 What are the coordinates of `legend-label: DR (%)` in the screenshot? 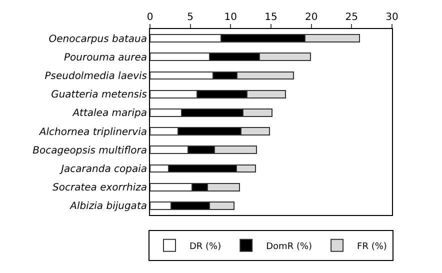 It's located at (206, 247).